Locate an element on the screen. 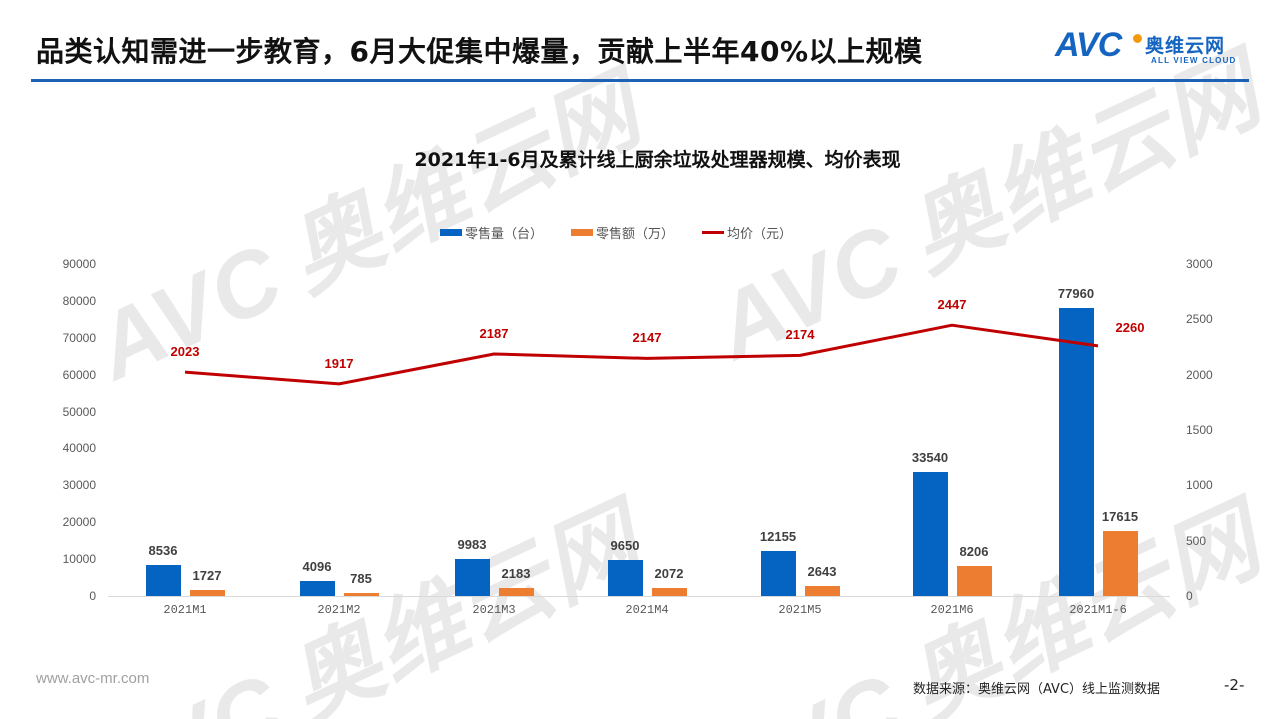 Image resolution: width=1279 pixels, height=719 pixels. right-axis-tick: 3000 is located at coordinates (1199, 264).